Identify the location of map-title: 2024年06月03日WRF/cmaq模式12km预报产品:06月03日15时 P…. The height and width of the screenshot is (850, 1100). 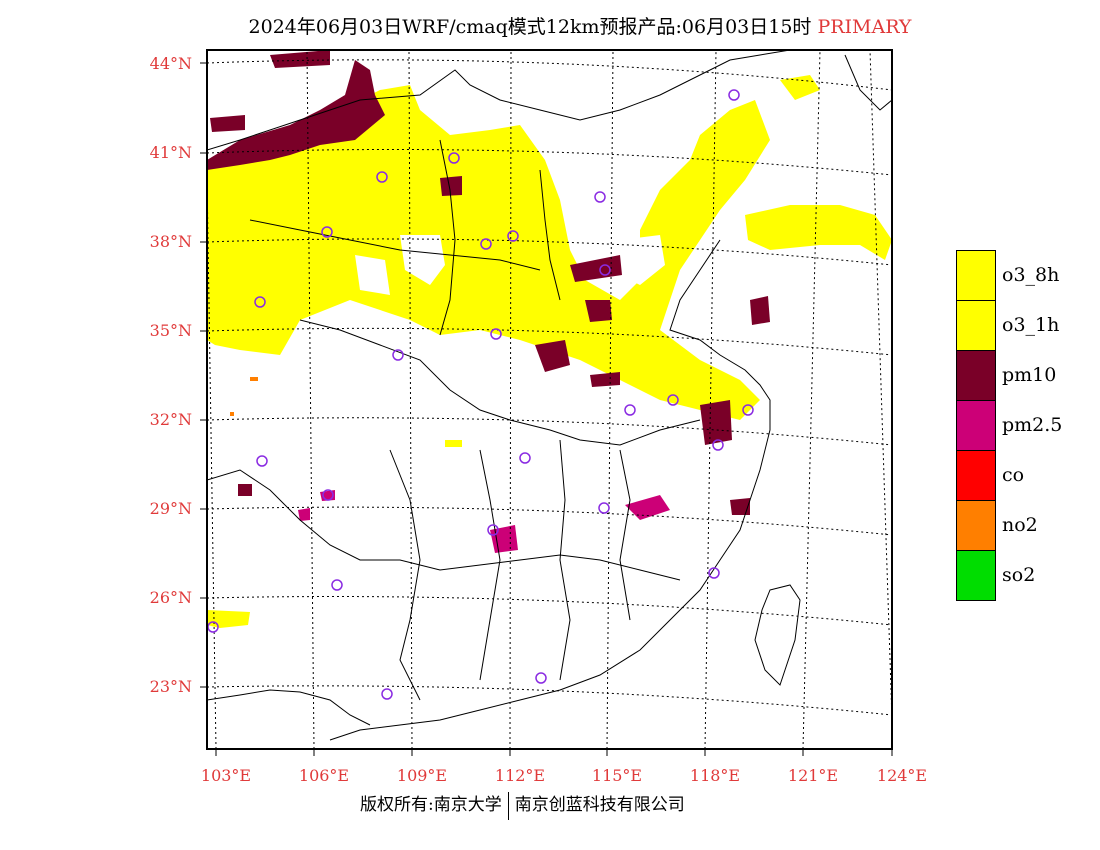
(550, 25).